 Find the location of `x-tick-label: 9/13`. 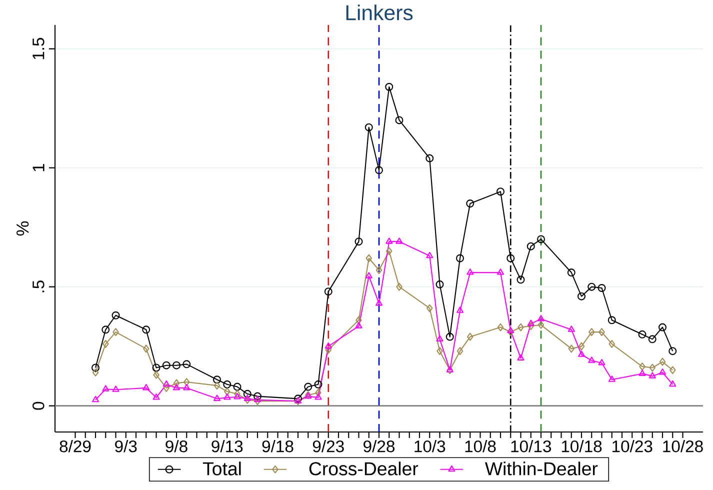

x-tick-label: 9/13 is located at coordinates (227, 446).